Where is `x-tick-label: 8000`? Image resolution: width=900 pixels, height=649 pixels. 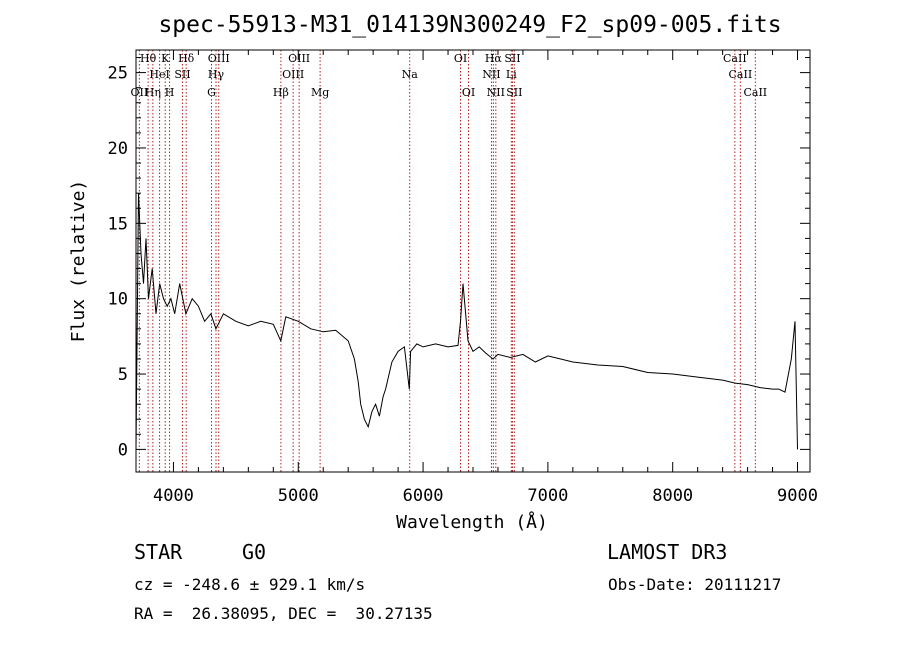
x-tick-label: 8000 is located at coordinates (672, 496).